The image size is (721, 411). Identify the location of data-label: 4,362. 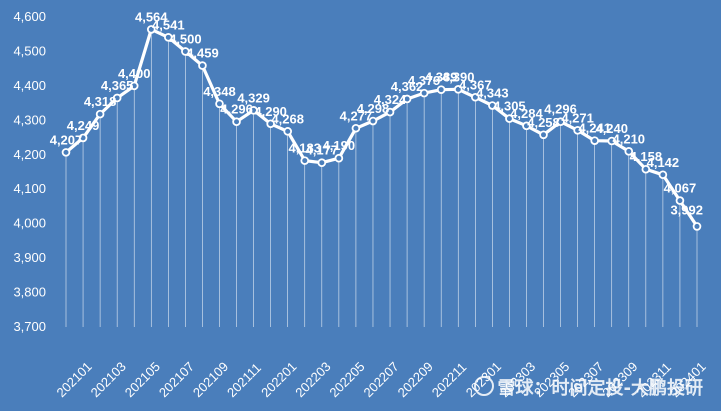
(407, 86).